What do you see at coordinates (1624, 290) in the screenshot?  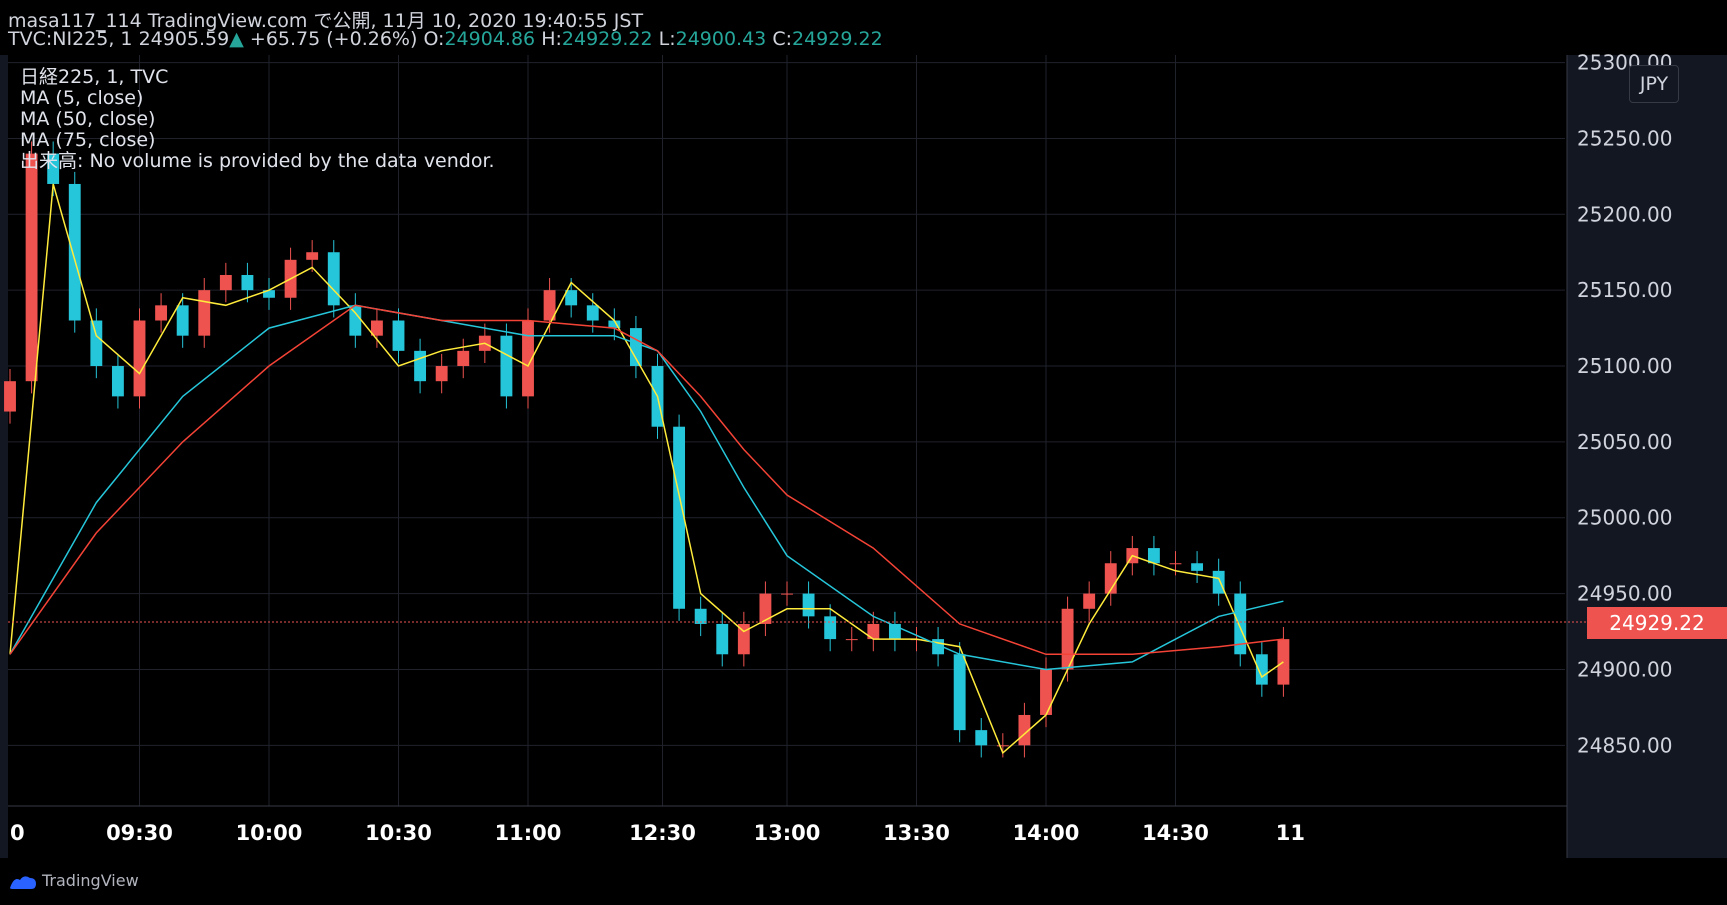 I see `price-tick-label: 25150.00` at bounding box center [1624, 290].